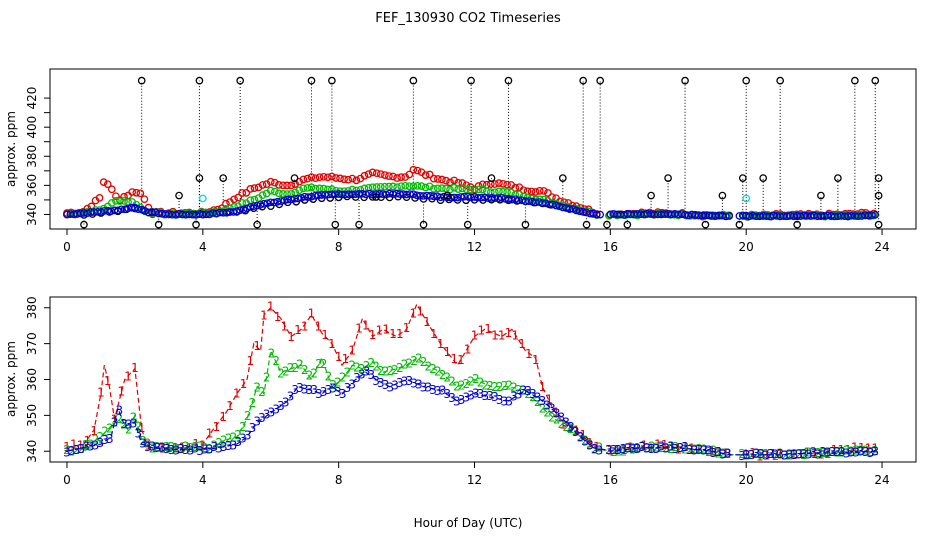 This screenshot has width=936, height=544. What do you see at coordinates (67, 247) in the screenshot?
I see `x-tick-label: 0` at bounding box center [67, 247].